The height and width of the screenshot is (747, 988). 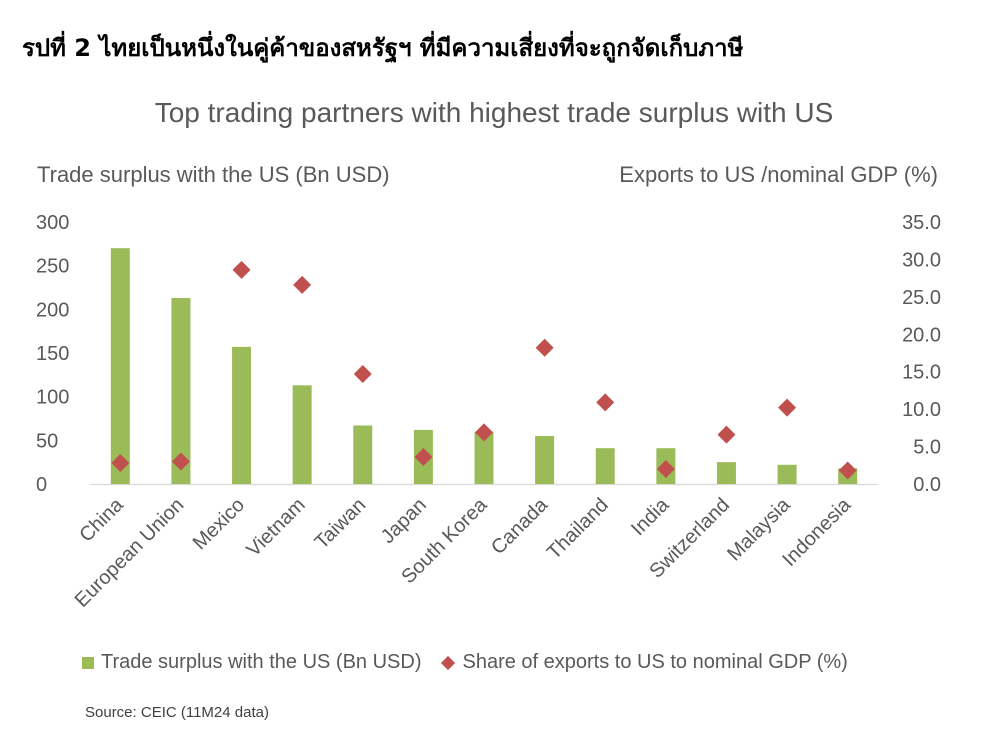 What do you see at coordinates (177, 712) in the screenshot?
I see `source-note: Source: CEIC (11M24 data)` at bounding box center [177, 712].